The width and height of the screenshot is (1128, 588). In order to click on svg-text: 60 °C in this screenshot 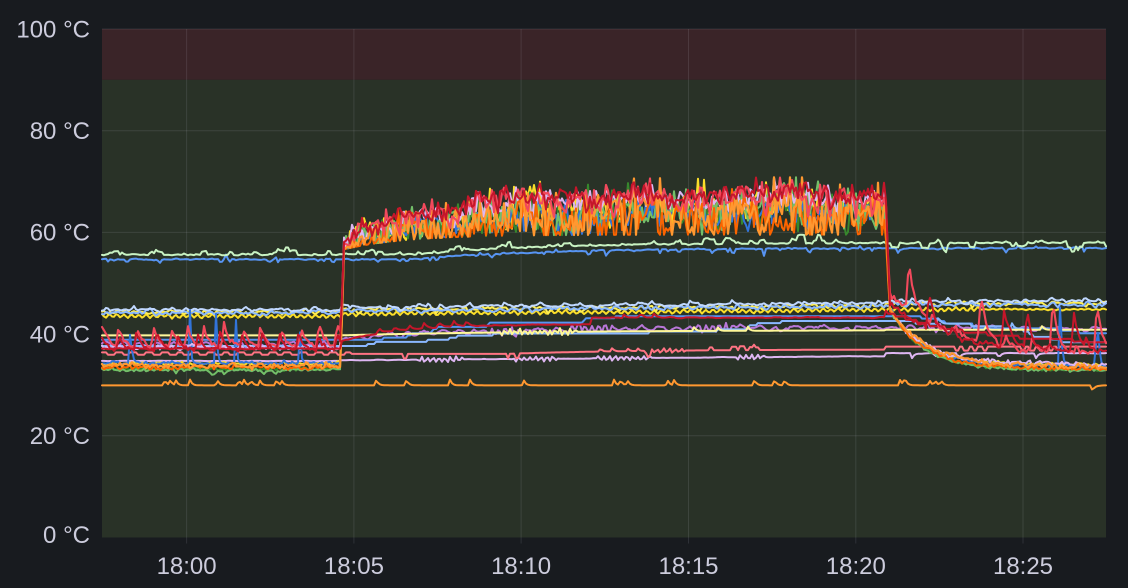, I will do `click(60, 233)`.